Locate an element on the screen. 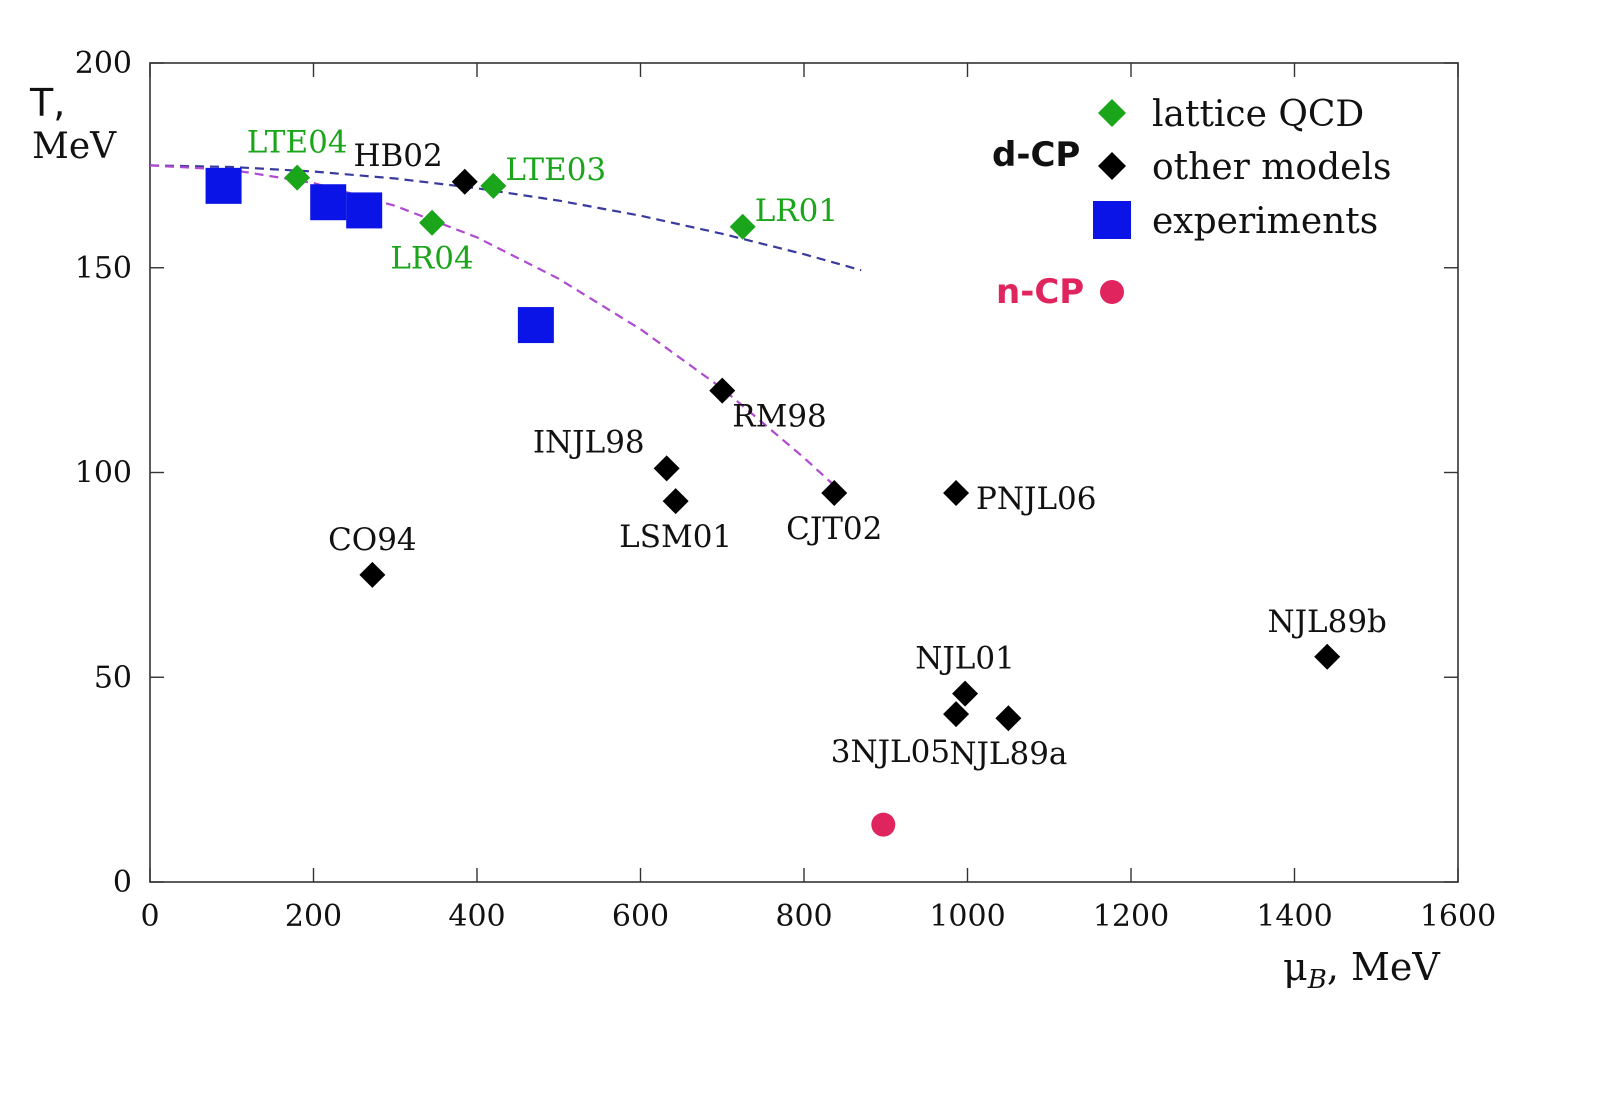  y-tick-label: 100 is located at coordinates (103, 473).